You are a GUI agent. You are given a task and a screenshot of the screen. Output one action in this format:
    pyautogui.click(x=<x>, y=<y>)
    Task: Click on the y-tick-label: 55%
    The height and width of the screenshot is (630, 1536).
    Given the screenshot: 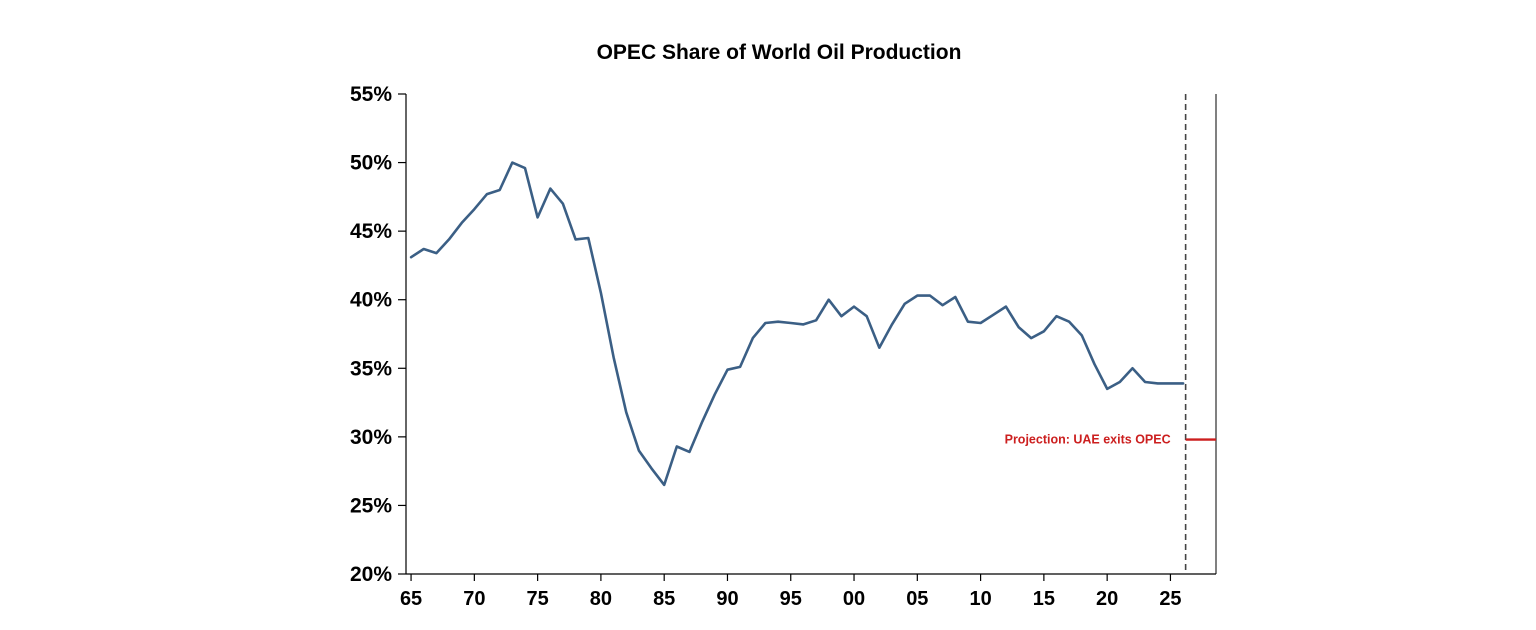 What is the action you would take?
    pyautogui.click(x=371, y=94)
    